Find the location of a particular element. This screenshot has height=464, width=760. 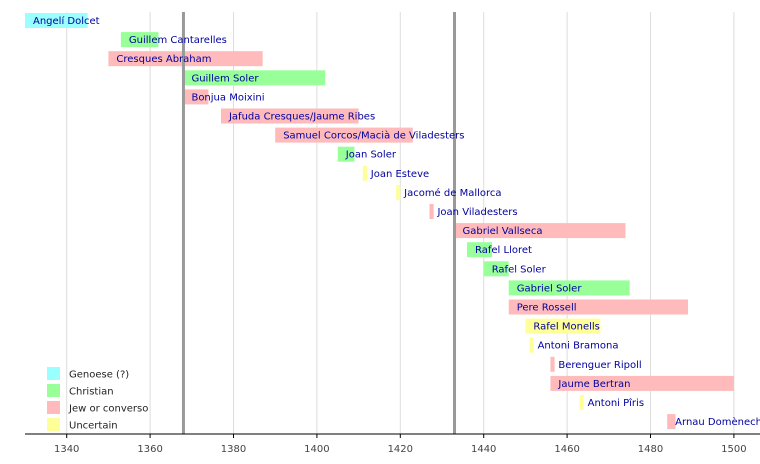

bar-label-8: Joan Esteve is located at coordinates (399, 174).